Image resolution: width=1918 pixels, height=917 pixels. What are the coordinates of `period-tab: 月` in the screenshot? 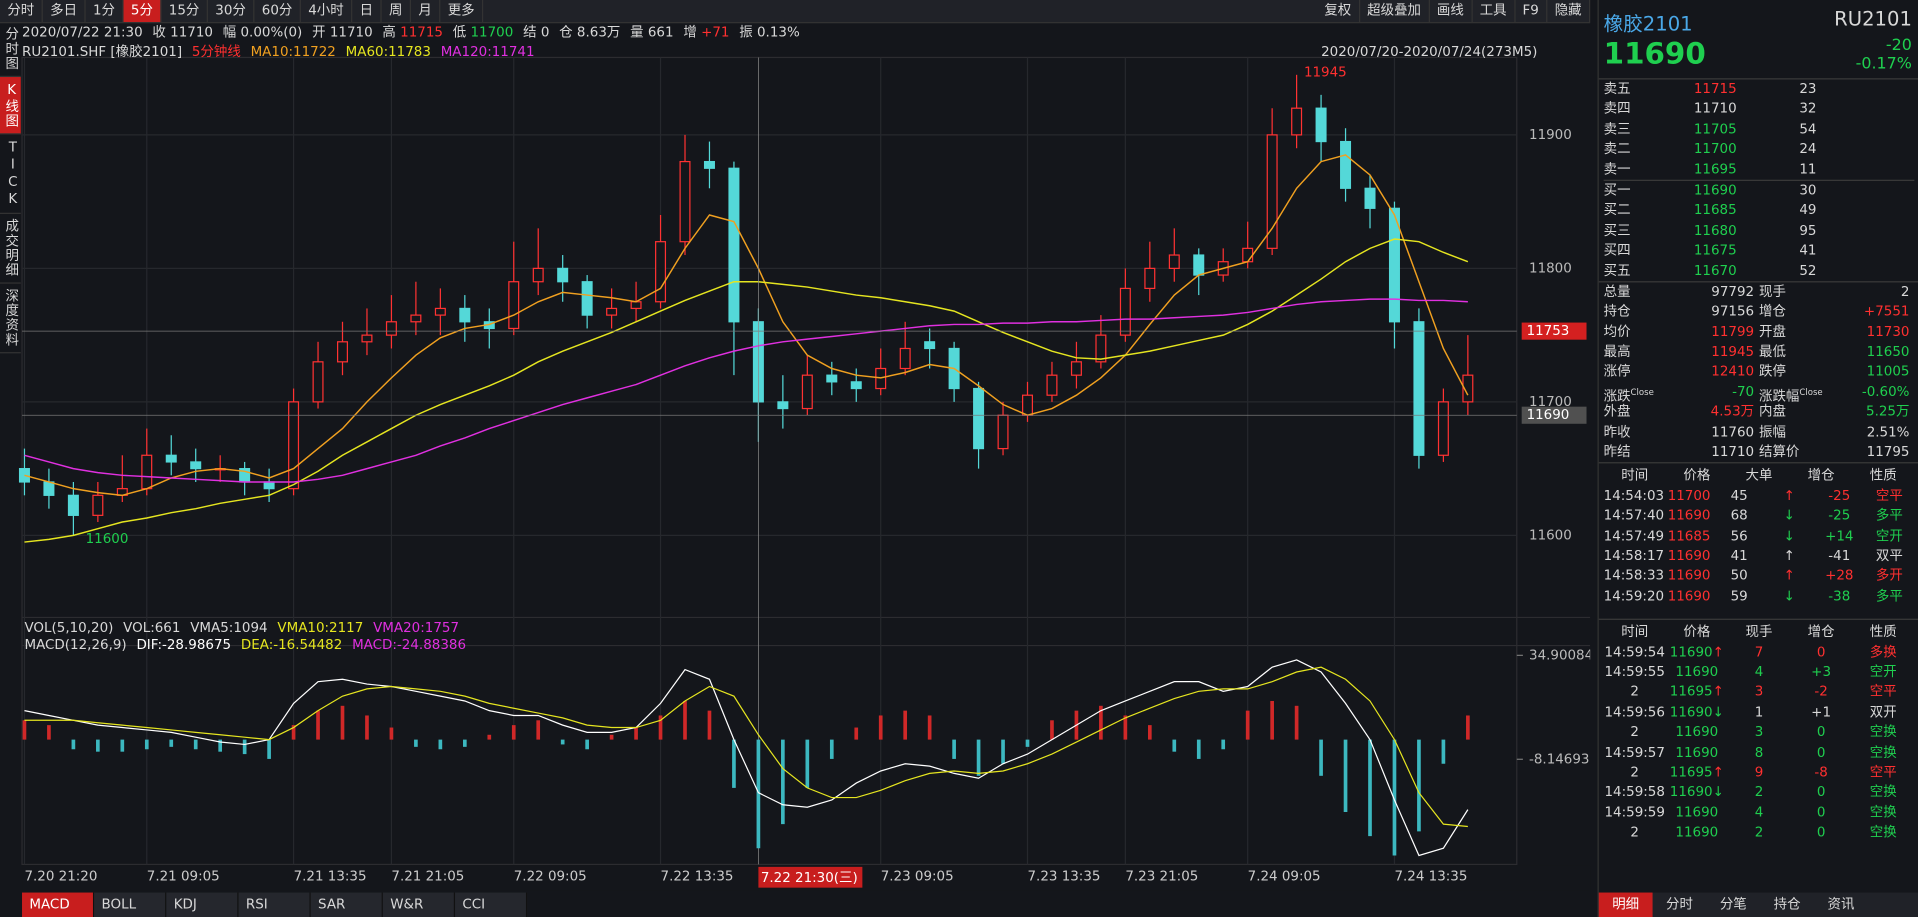 It's located at (426, 11).